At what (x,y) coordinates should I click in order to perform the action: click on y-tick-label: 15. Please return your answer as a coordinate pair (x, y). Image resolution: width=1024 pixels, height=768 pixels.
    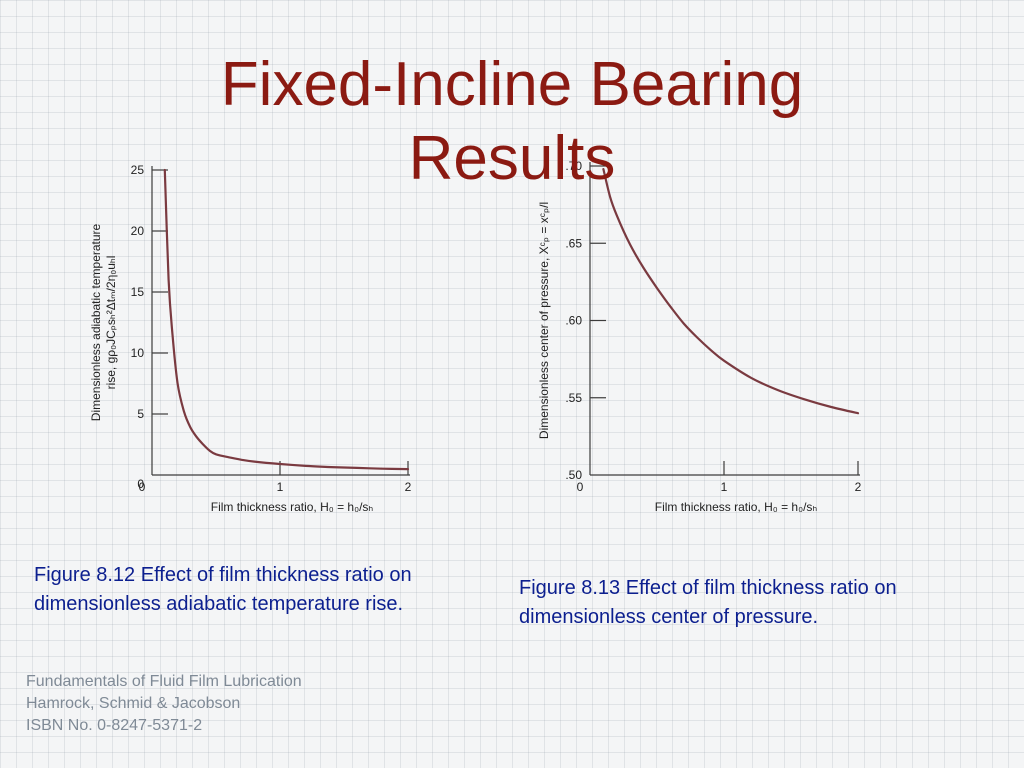
    Looking at the image, I should click on (138, 292).